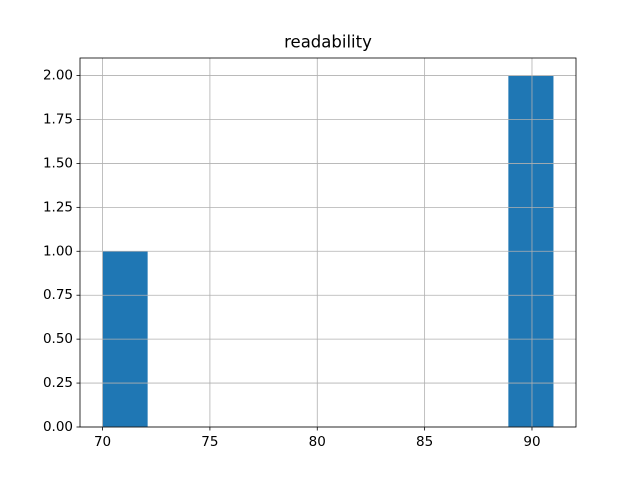  What do you see at coordinates (531, 442) in the screenshot?
I see `x-tick-label: 90` at bounding box center [531, 442].